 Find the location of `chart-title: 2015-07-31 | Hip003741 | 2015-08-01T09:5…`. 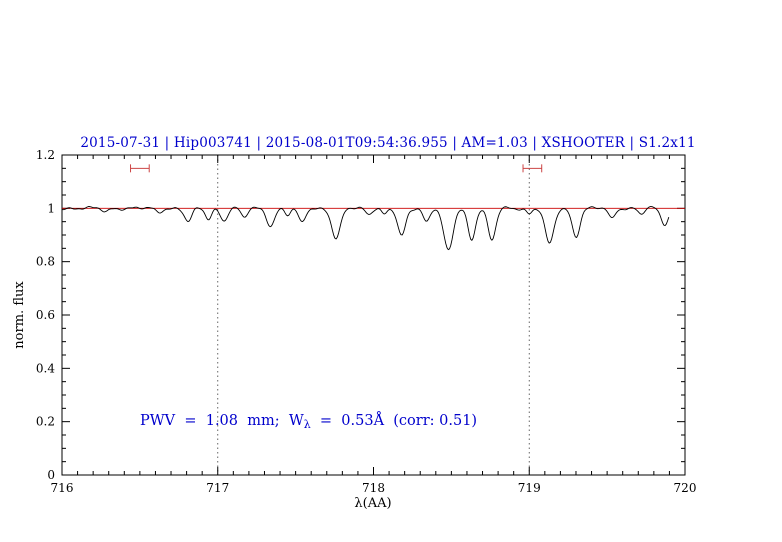

chart-title: 2015-07-31 | Hip003741 | 2015-08-01T09:5… is located at coordinates (387, 143).